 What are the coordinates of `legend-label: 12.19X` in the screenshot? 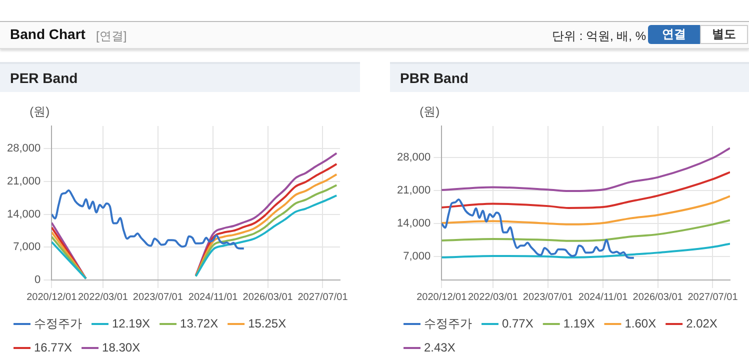 It's located at (131, 323).